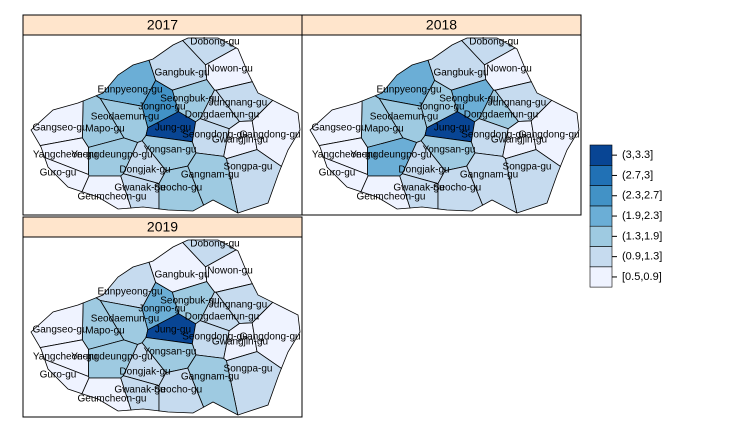 The image size is (745, 439). I want to click on legend-label: (0.9,1.3], so click(642, 257).